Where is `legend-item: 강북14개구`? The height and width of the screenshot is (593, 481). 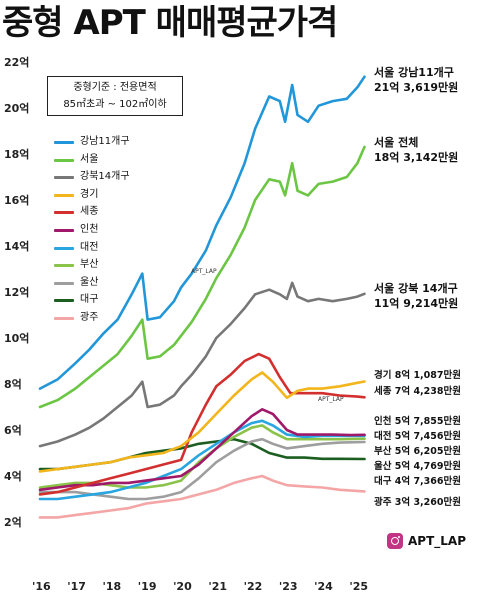 legend-item: 강북14개구 is located at coordinates (92, 177).